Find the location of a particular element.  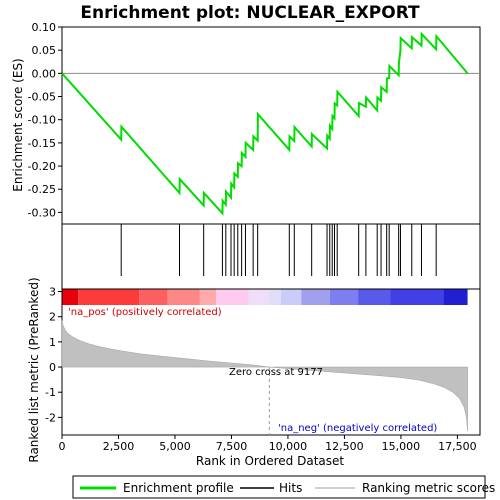

x-tick-label: 10,000 is located at coordinates (288, 446).